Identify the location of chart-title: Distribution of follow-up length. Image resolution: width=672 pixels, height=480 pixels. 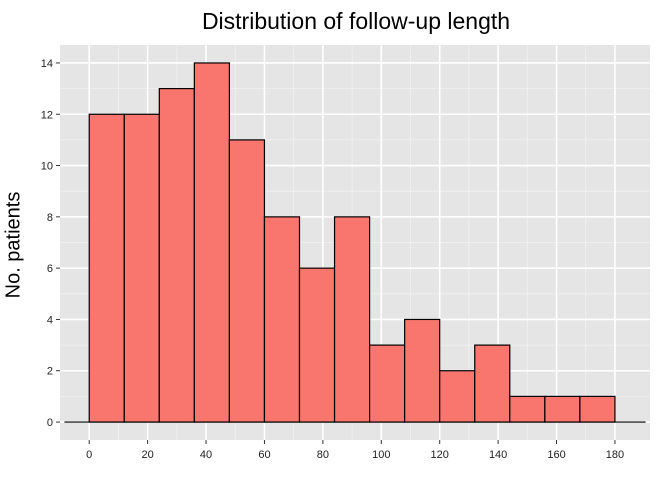
(356, 21).